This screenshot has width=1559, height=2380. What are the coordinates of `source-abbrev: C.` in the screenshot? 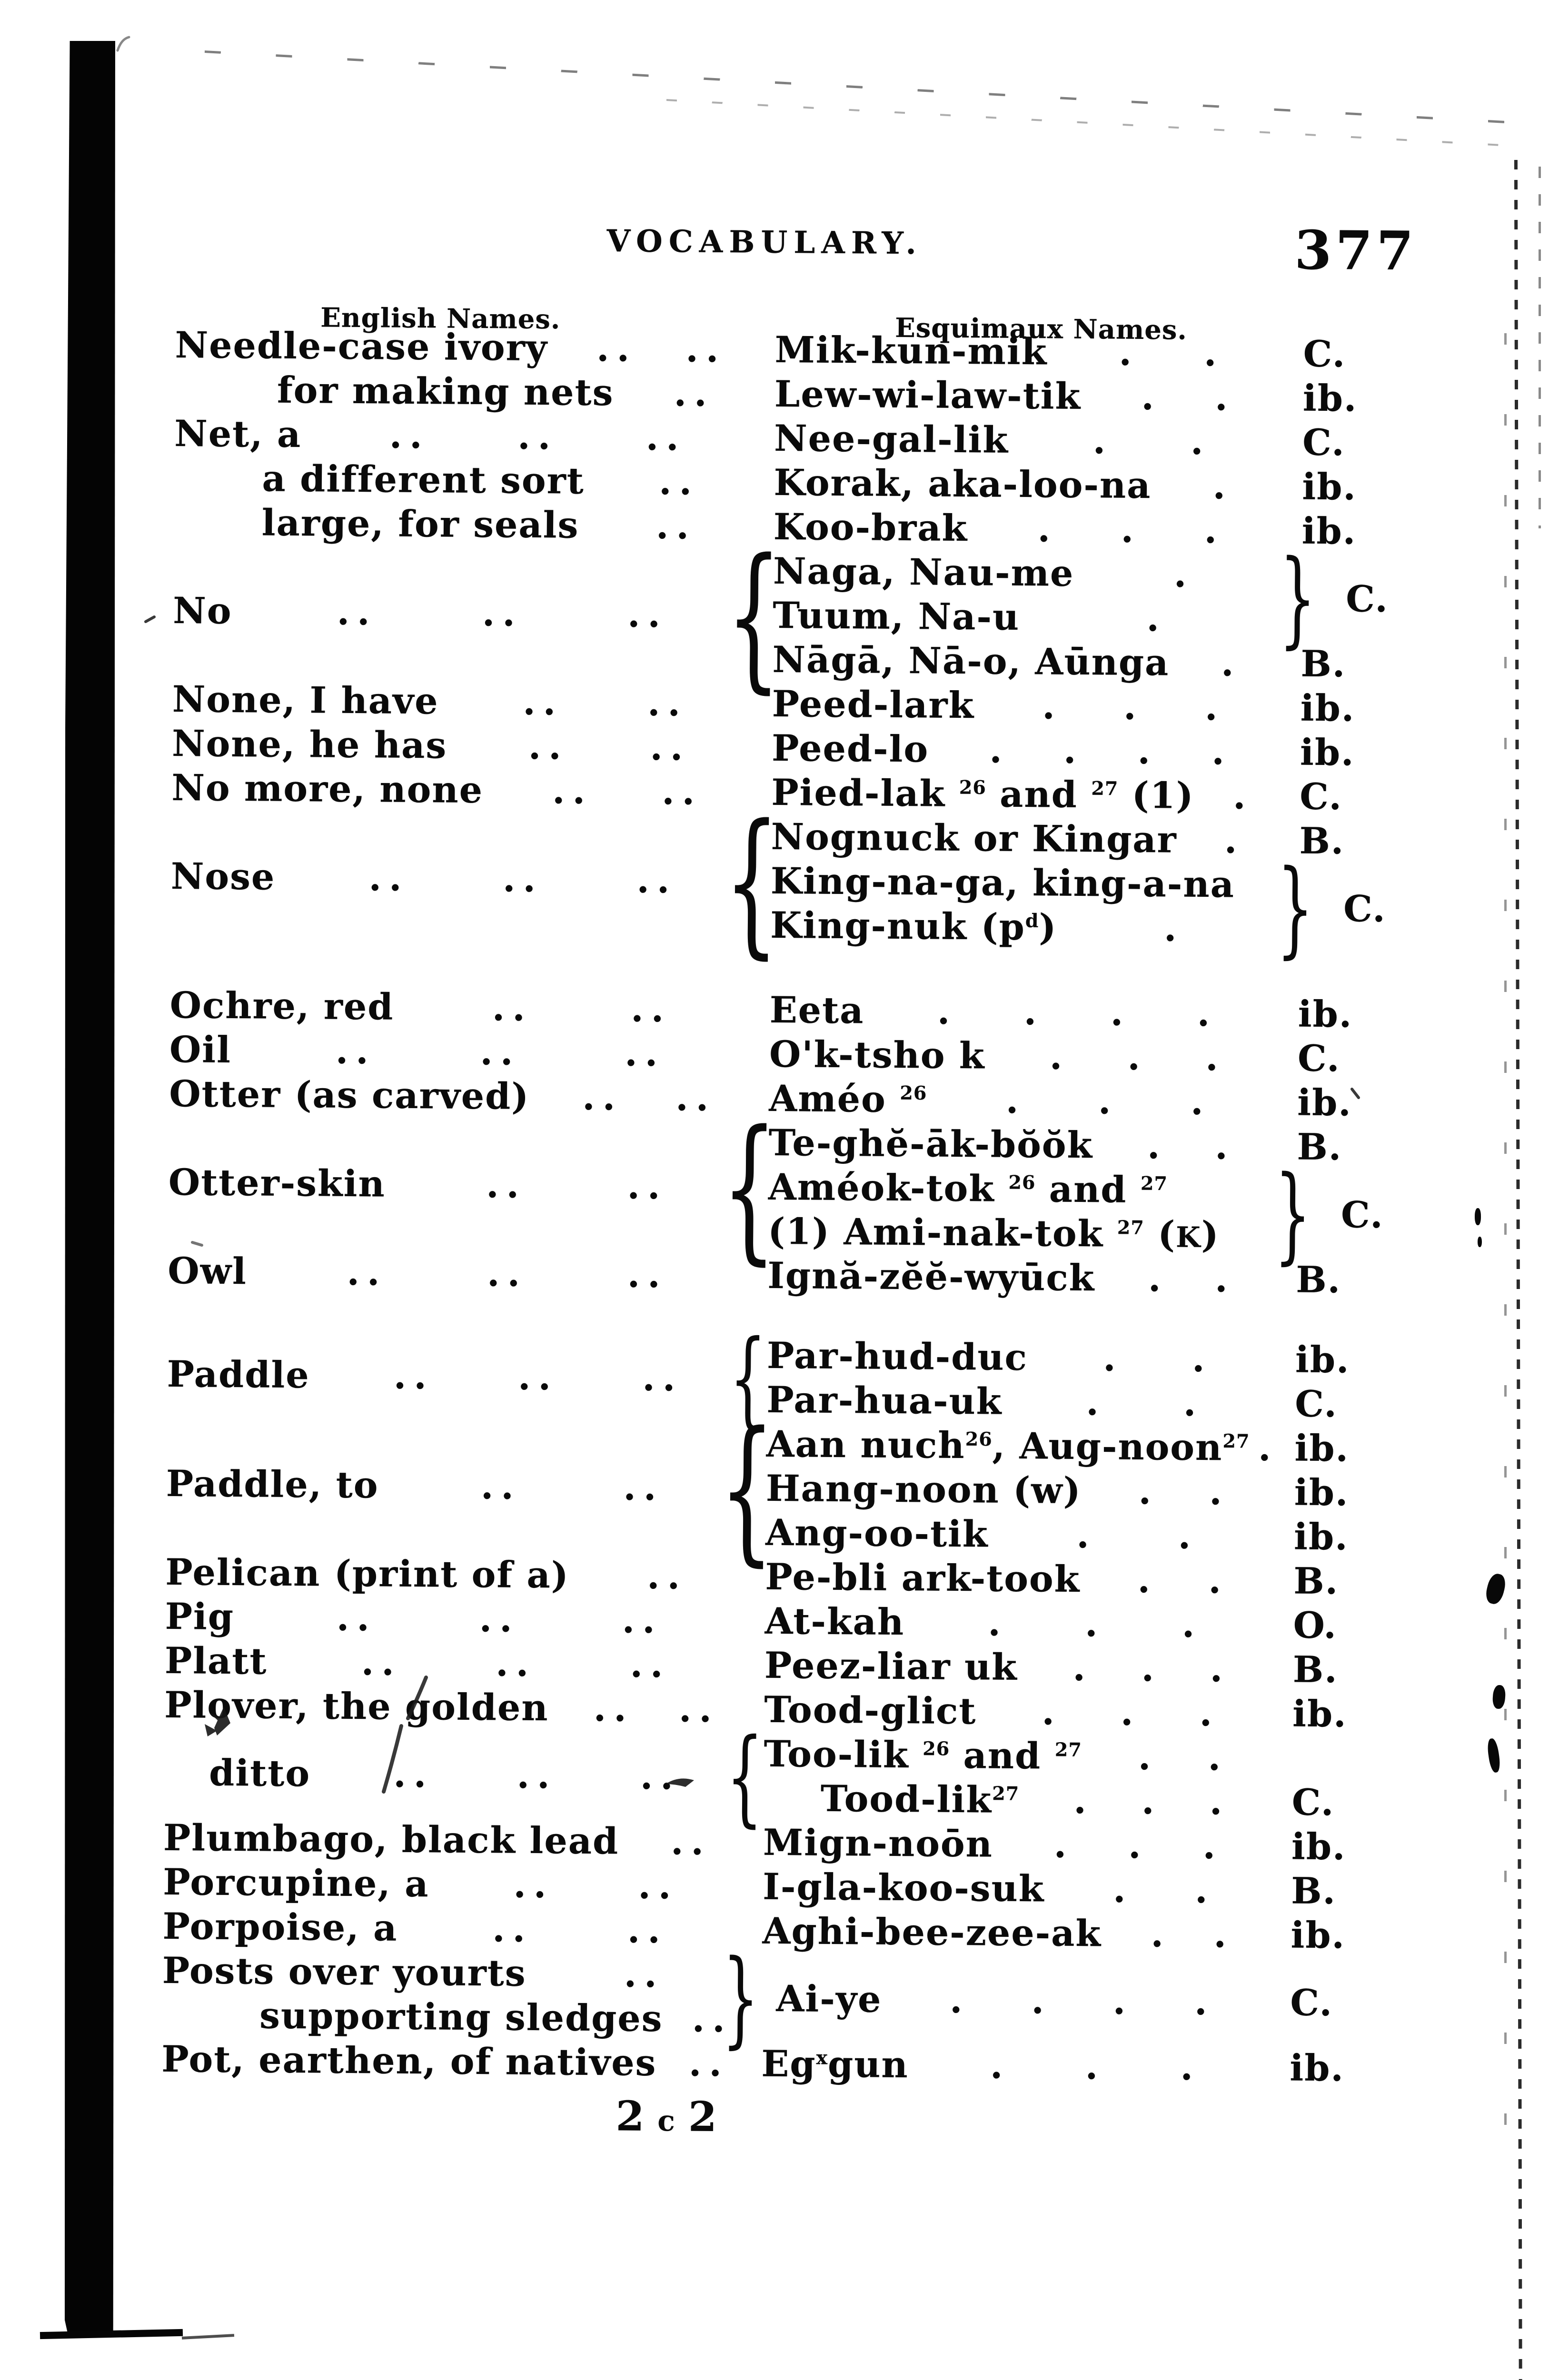 It's located at (1319, 1058).